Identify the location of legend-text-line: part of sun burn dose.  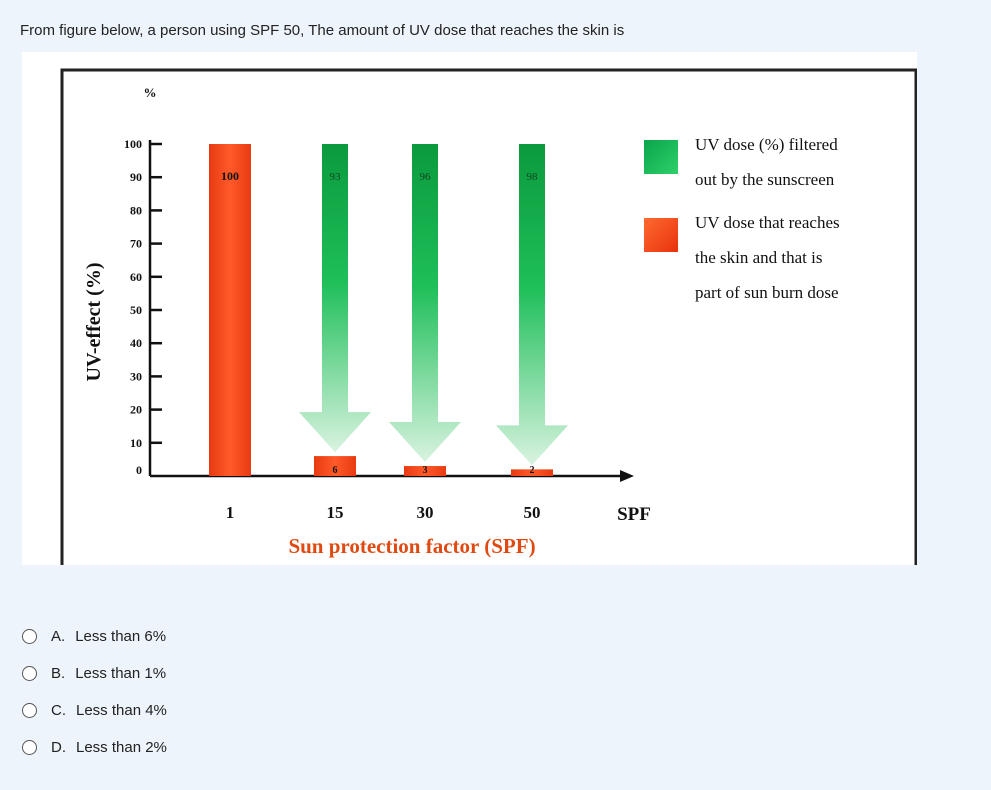
(767, 292).